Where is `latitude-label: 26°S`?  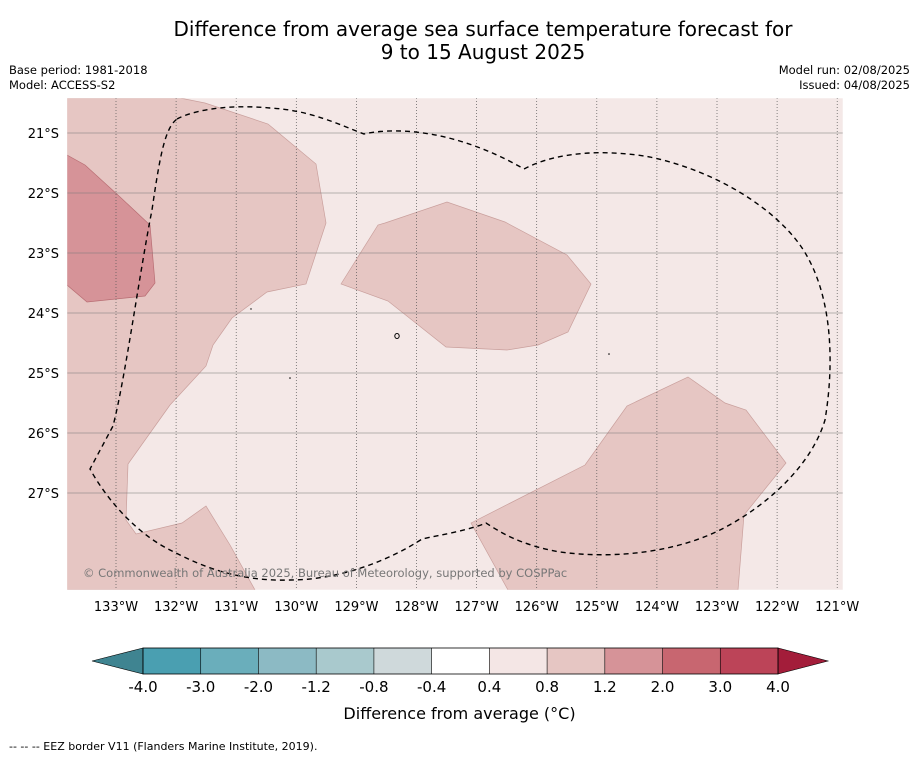
latitude-label: 26°S is located at coordinates (43, 434).